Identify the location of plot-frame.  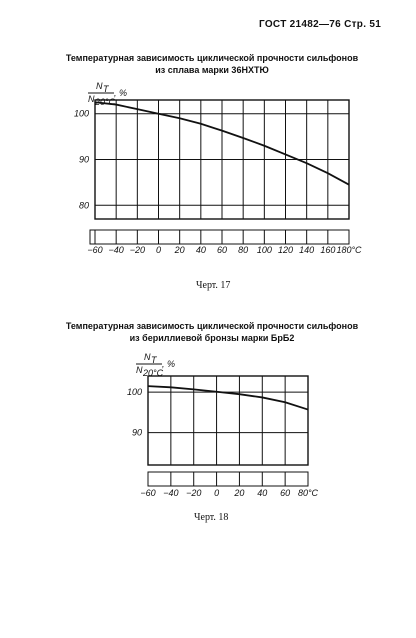
(228, 420).